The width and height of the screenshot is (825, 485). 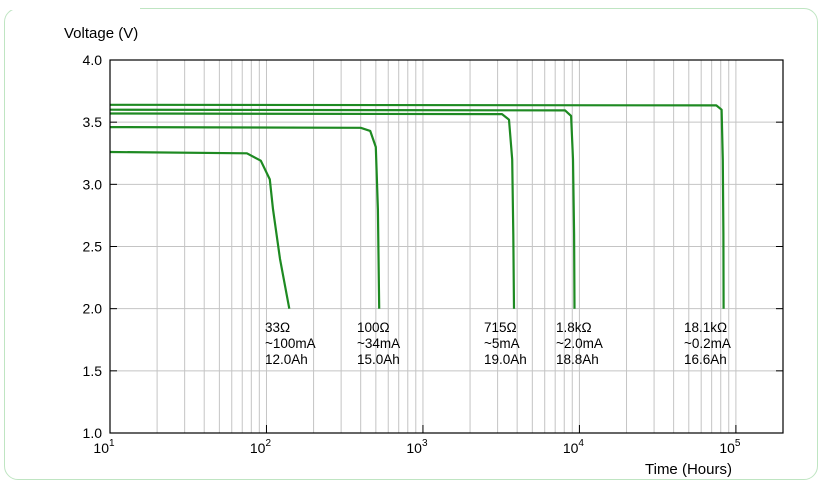 I want to click on y-tick-label: 1.0, so click(x=93, y=433).